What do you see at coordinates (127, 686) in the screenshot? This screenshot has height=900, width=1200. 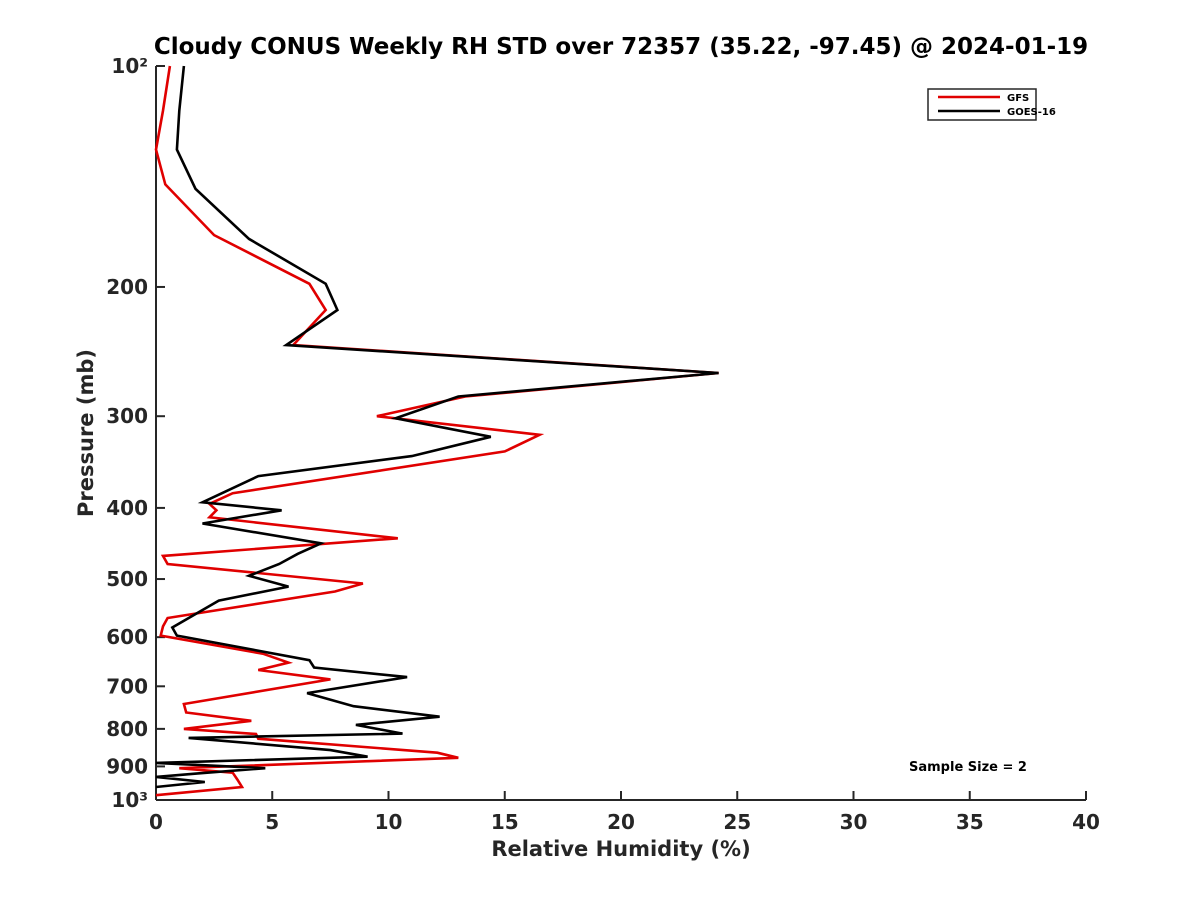 I see `y-tick-label: 700` at bounding box center [127, 686].